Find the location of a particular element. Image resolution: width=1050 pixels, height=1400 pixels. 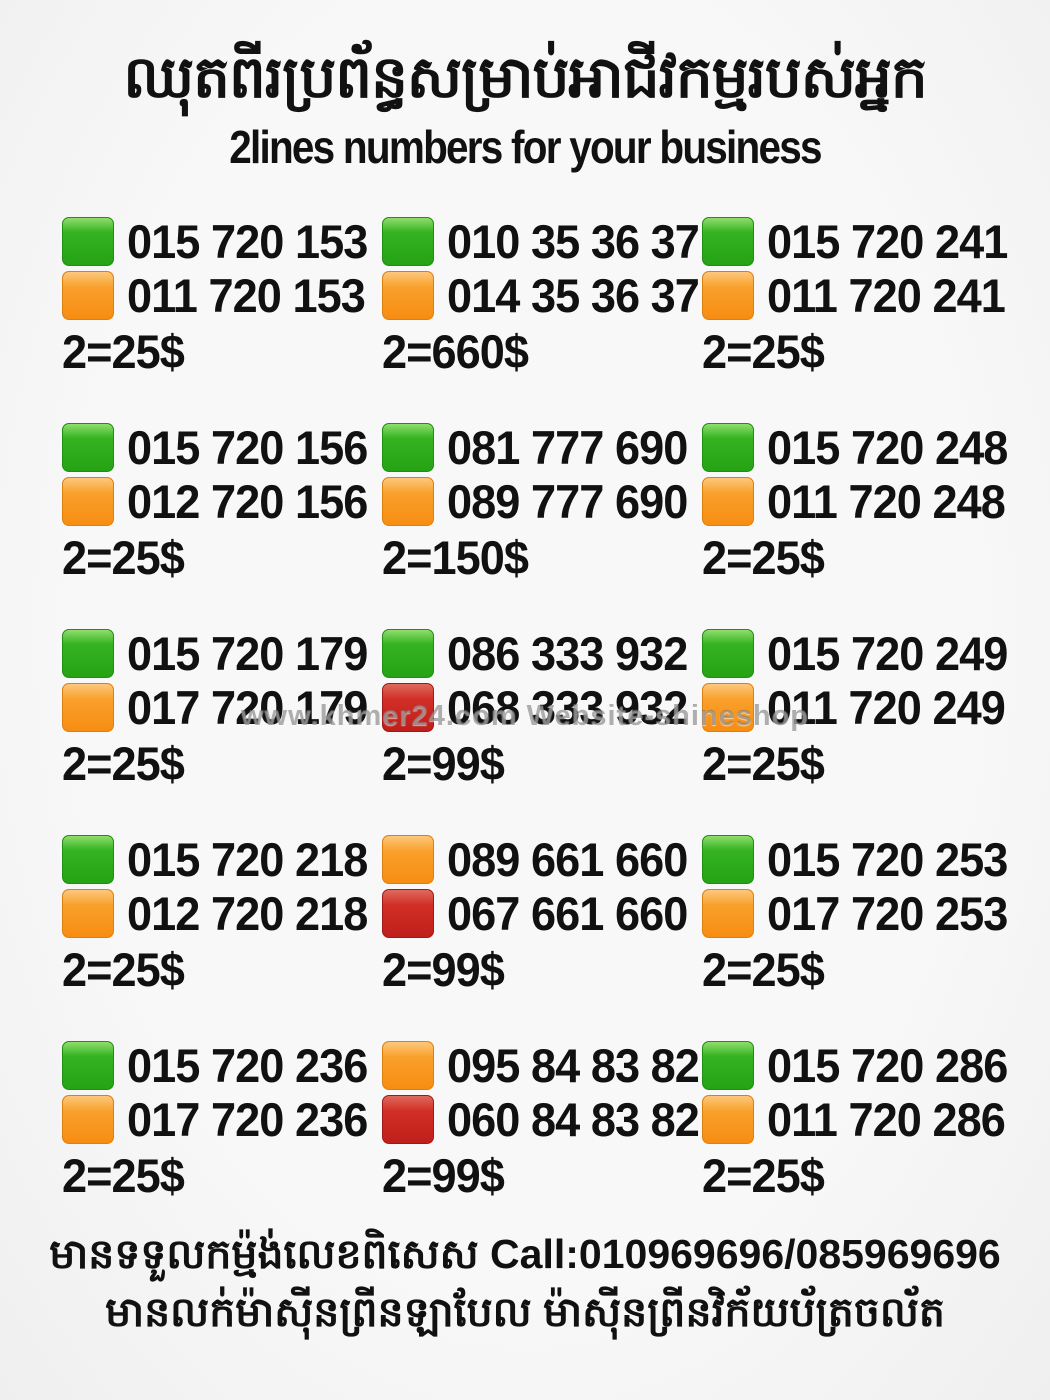

number-card: 015 720 179 017 720 179 2=25$ is located at coordinates (222, 708).